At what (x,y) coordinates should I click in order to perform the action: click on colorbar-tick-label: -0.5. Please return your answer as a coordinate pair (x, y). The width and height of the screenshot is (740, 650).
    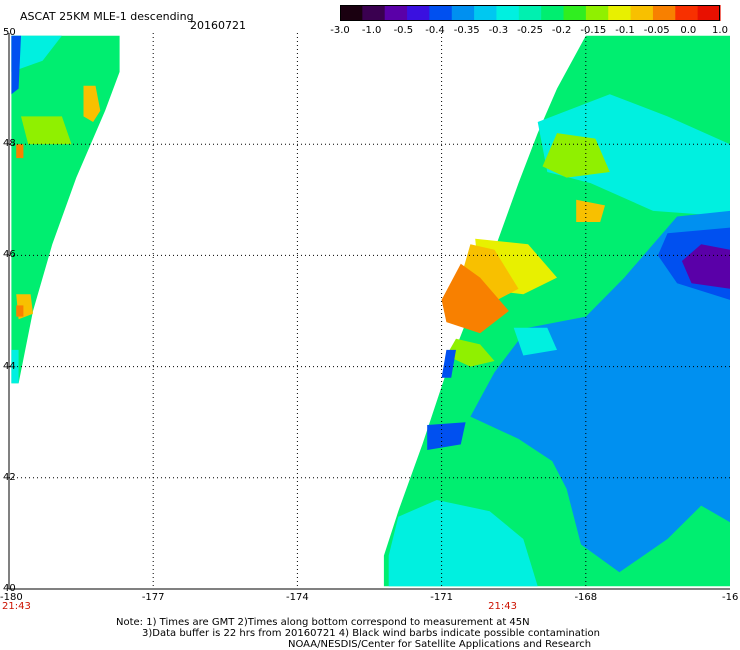
    Looking at the image, I should click on (403, 30).